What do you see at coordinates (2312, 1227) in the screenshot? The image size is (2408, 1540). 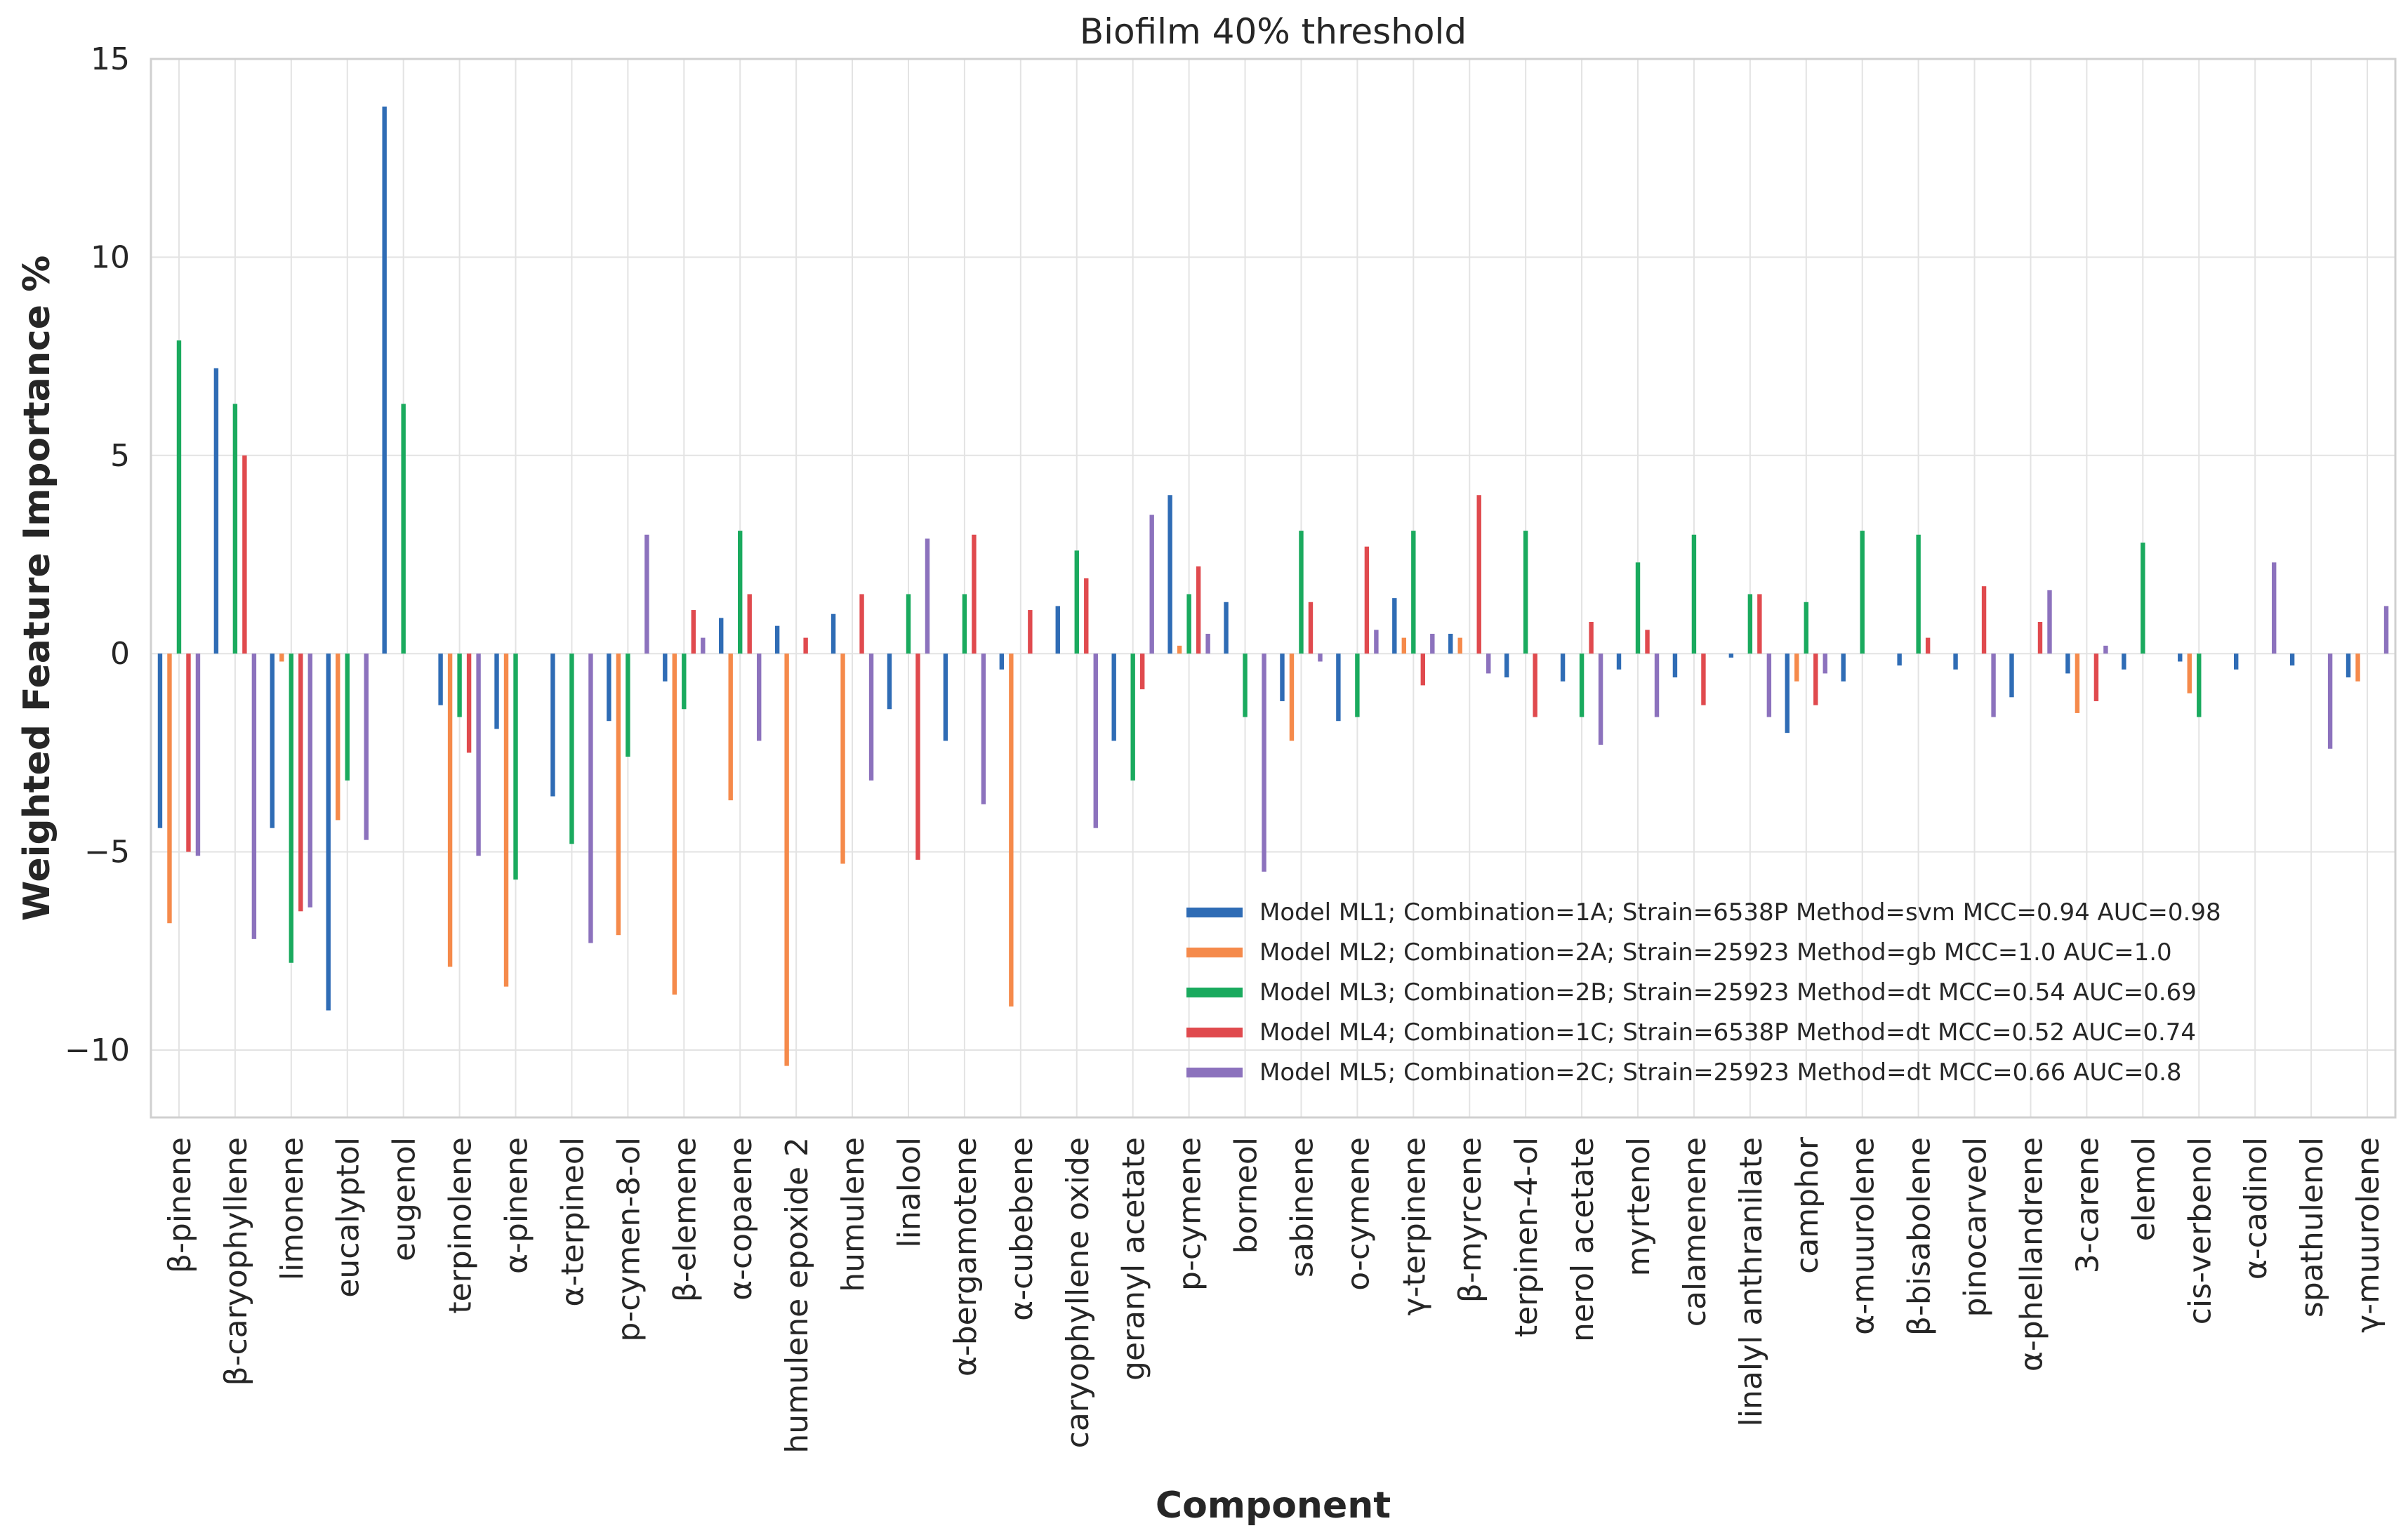 I see `x-tick-label: spathulenol` at bounding box center [2312, 1227].